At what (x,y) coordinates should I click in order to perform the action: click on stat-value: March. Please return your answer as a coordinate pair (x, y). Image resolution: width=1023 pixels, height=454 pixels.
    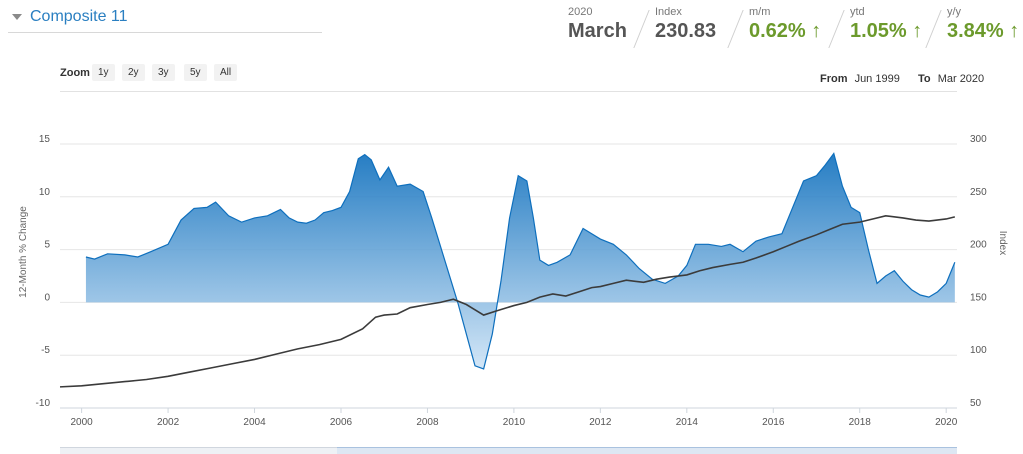
    Looking at the image, I should click on (597, 31).